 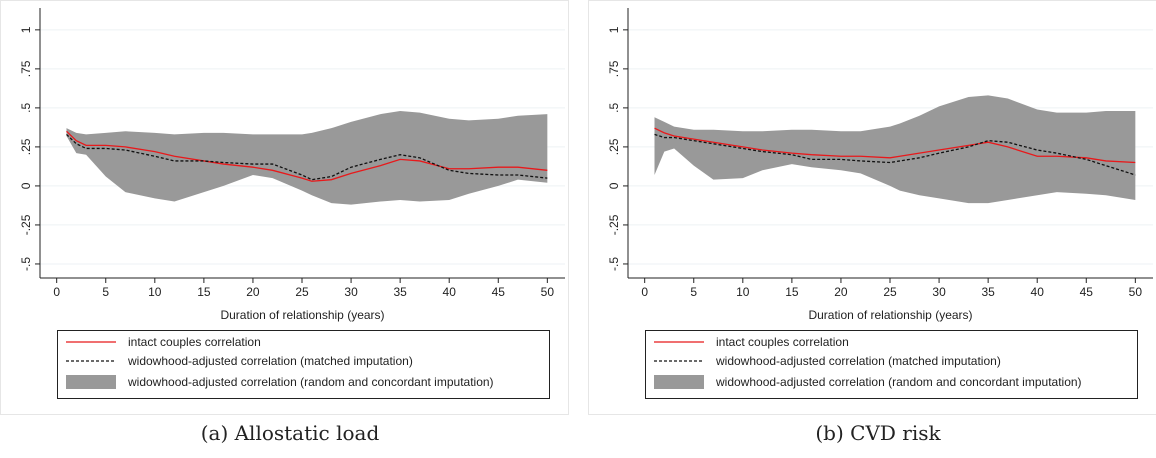 I want to click on panel-caption: (a) Allostatic load, so click(x=290, y=433).